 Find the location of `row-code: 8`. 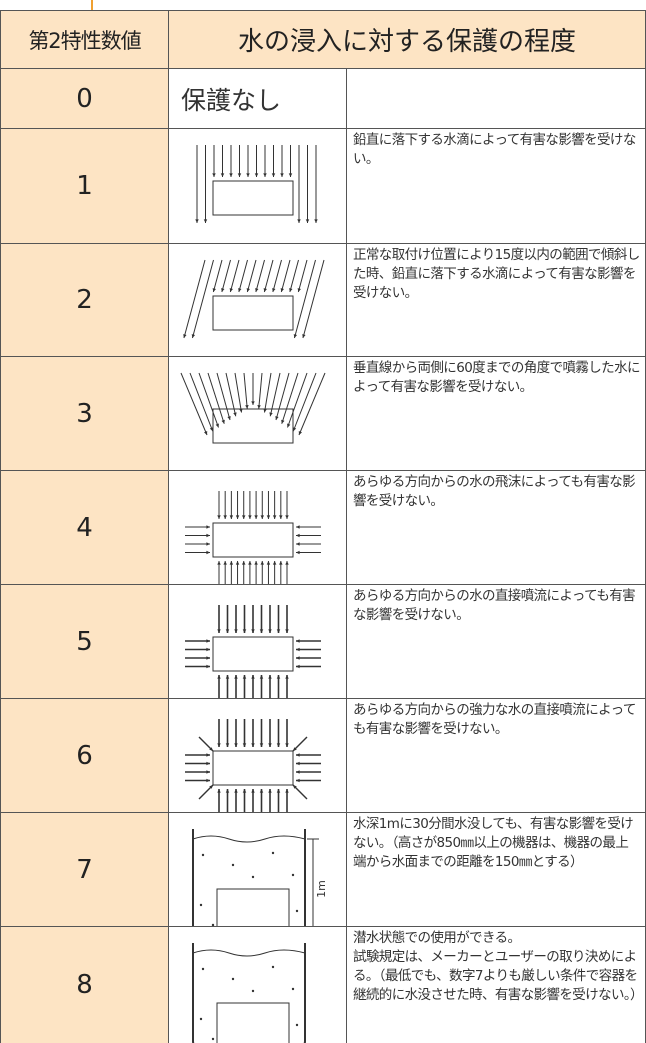

row-code: 8 is located at coordinates (84, 984).